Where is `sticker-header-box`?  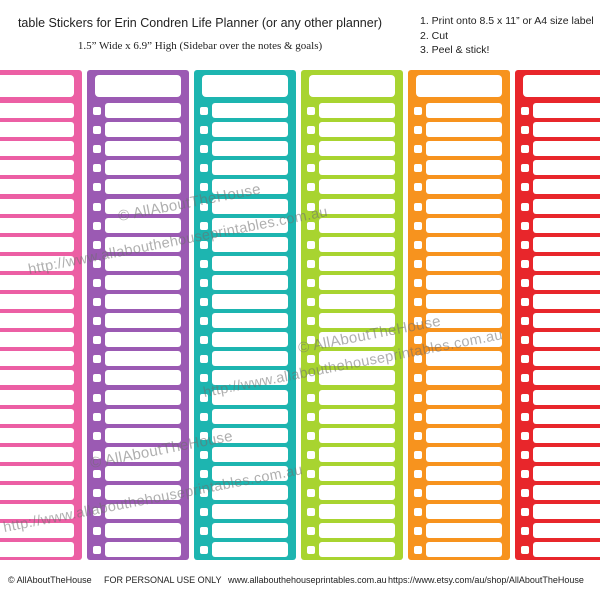 sticker-header-box is located at coordinates (138, 86).